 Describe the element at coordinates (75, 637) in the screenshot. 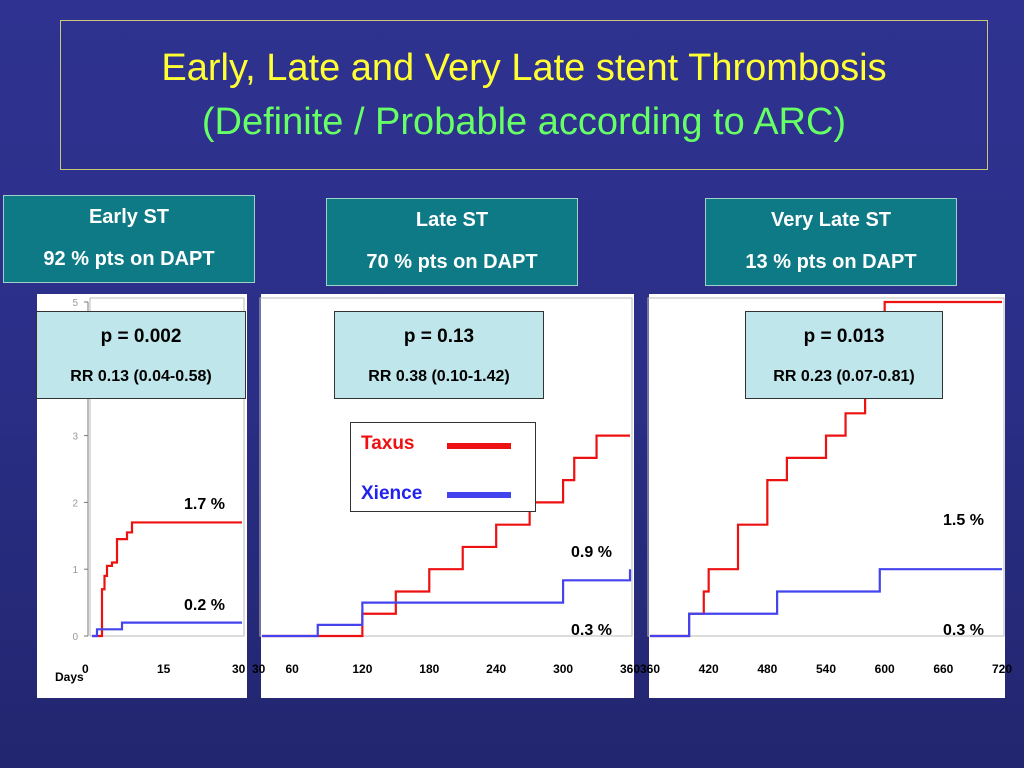

I see `y-tick-label: 0` at that location.